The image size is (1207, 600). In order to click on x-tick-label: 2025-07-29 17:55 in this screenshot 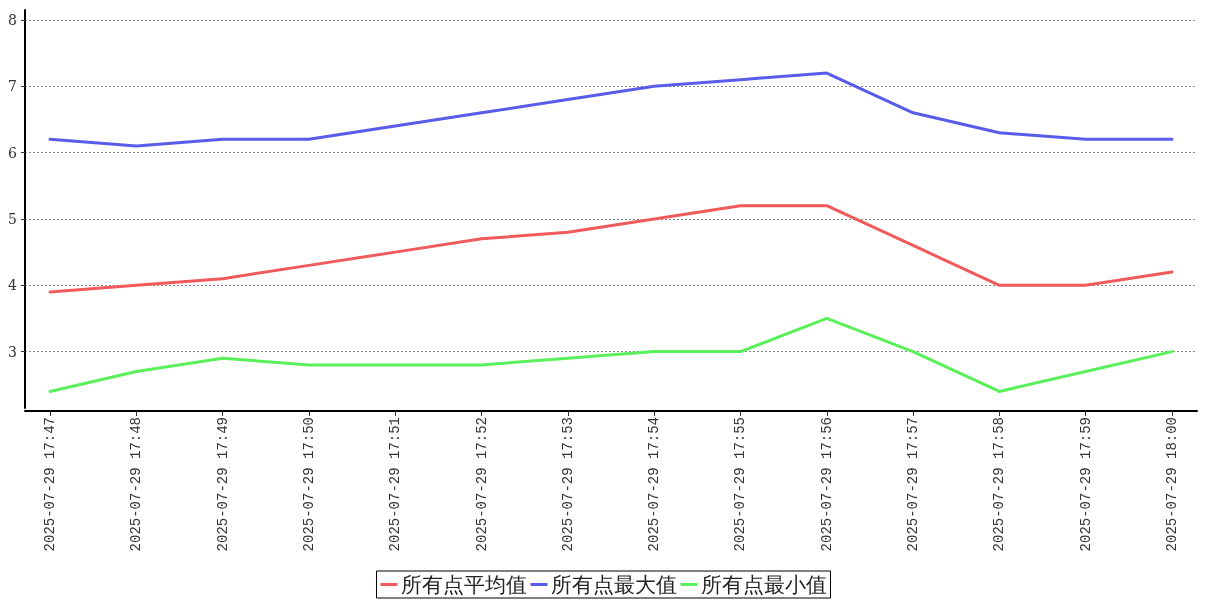, I will do `click(740, 484)`.